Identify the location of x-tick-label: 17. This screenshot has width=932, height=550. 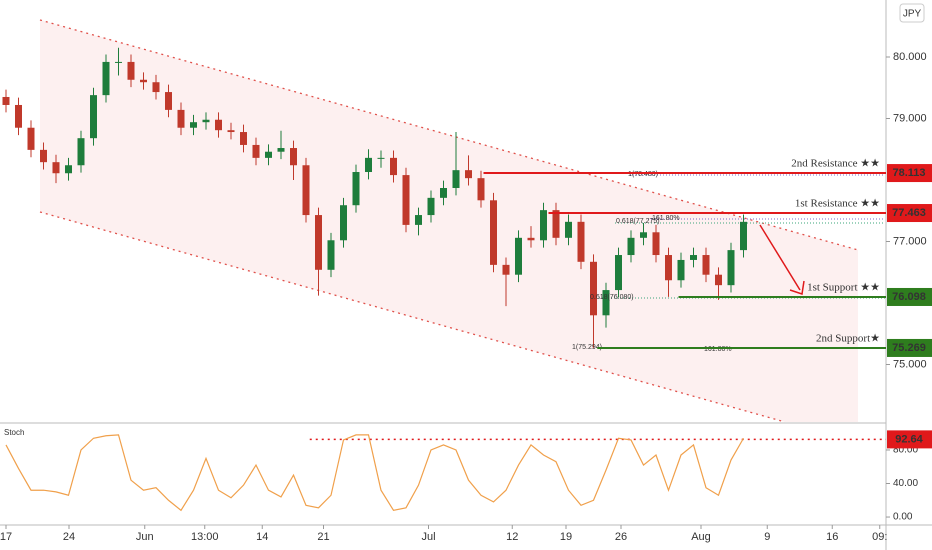
(6, 537).